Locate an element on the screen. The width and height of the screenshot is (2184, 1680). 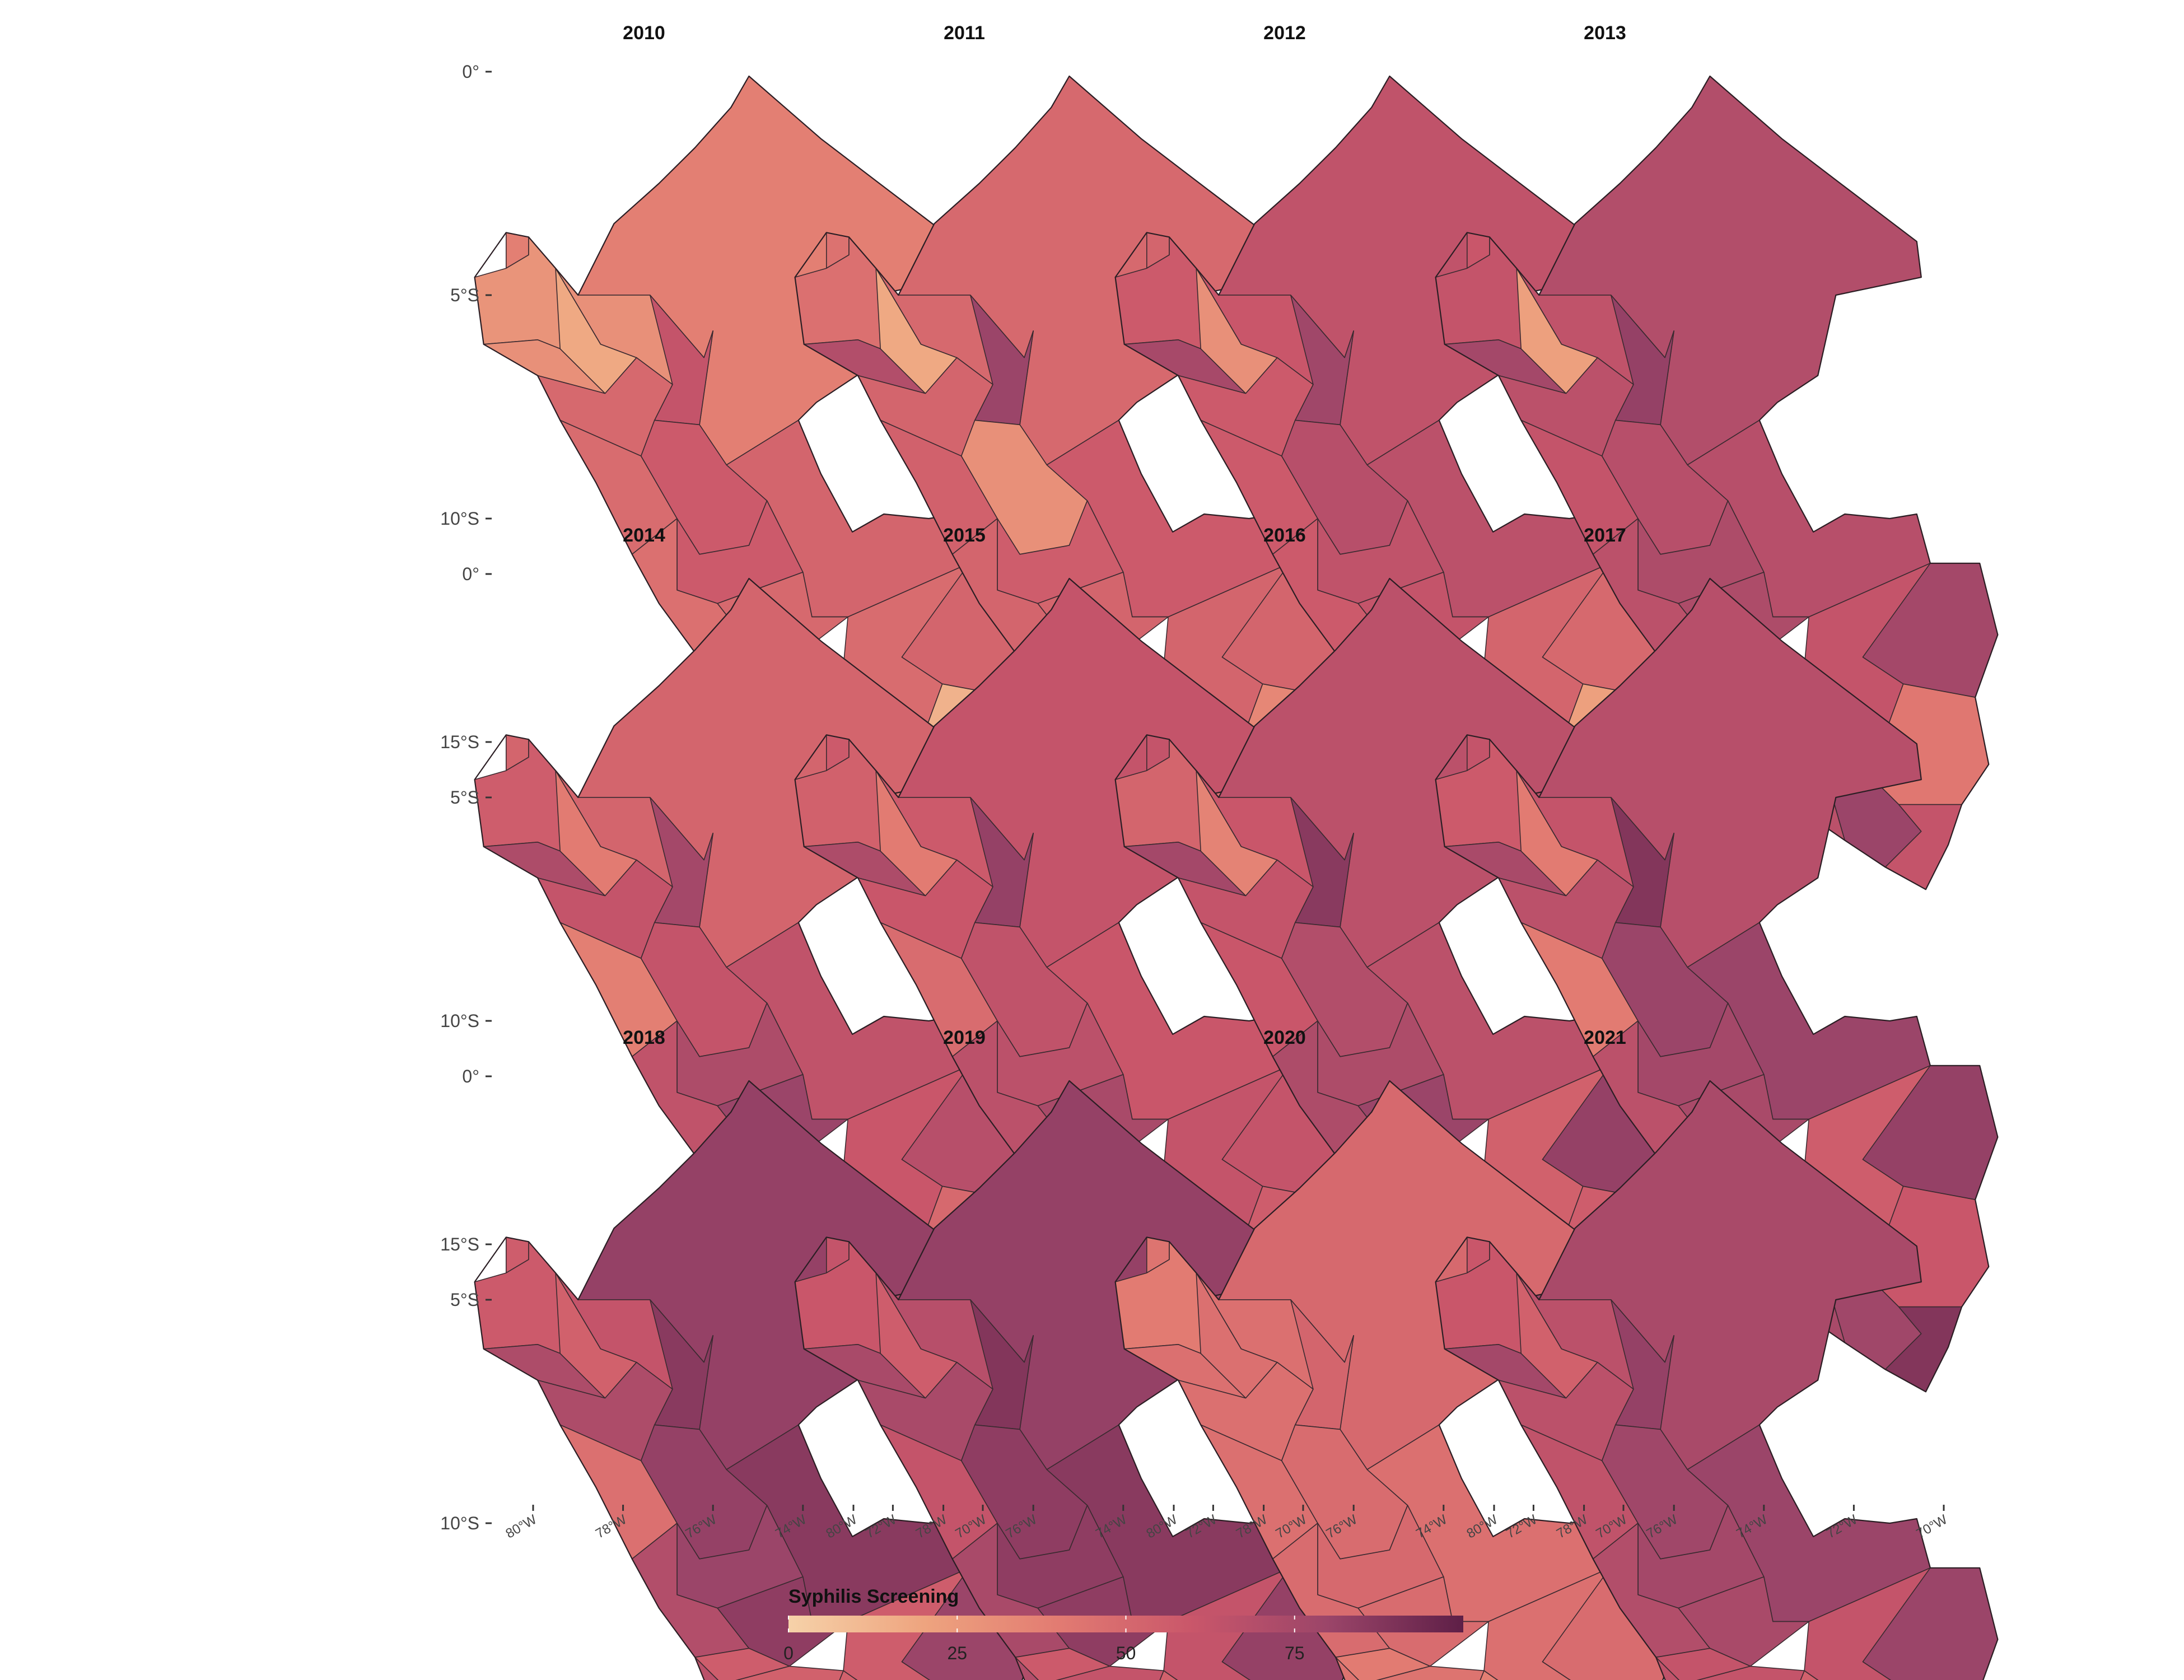
panel-title: 2012 is located at coordinates (1285, 33).